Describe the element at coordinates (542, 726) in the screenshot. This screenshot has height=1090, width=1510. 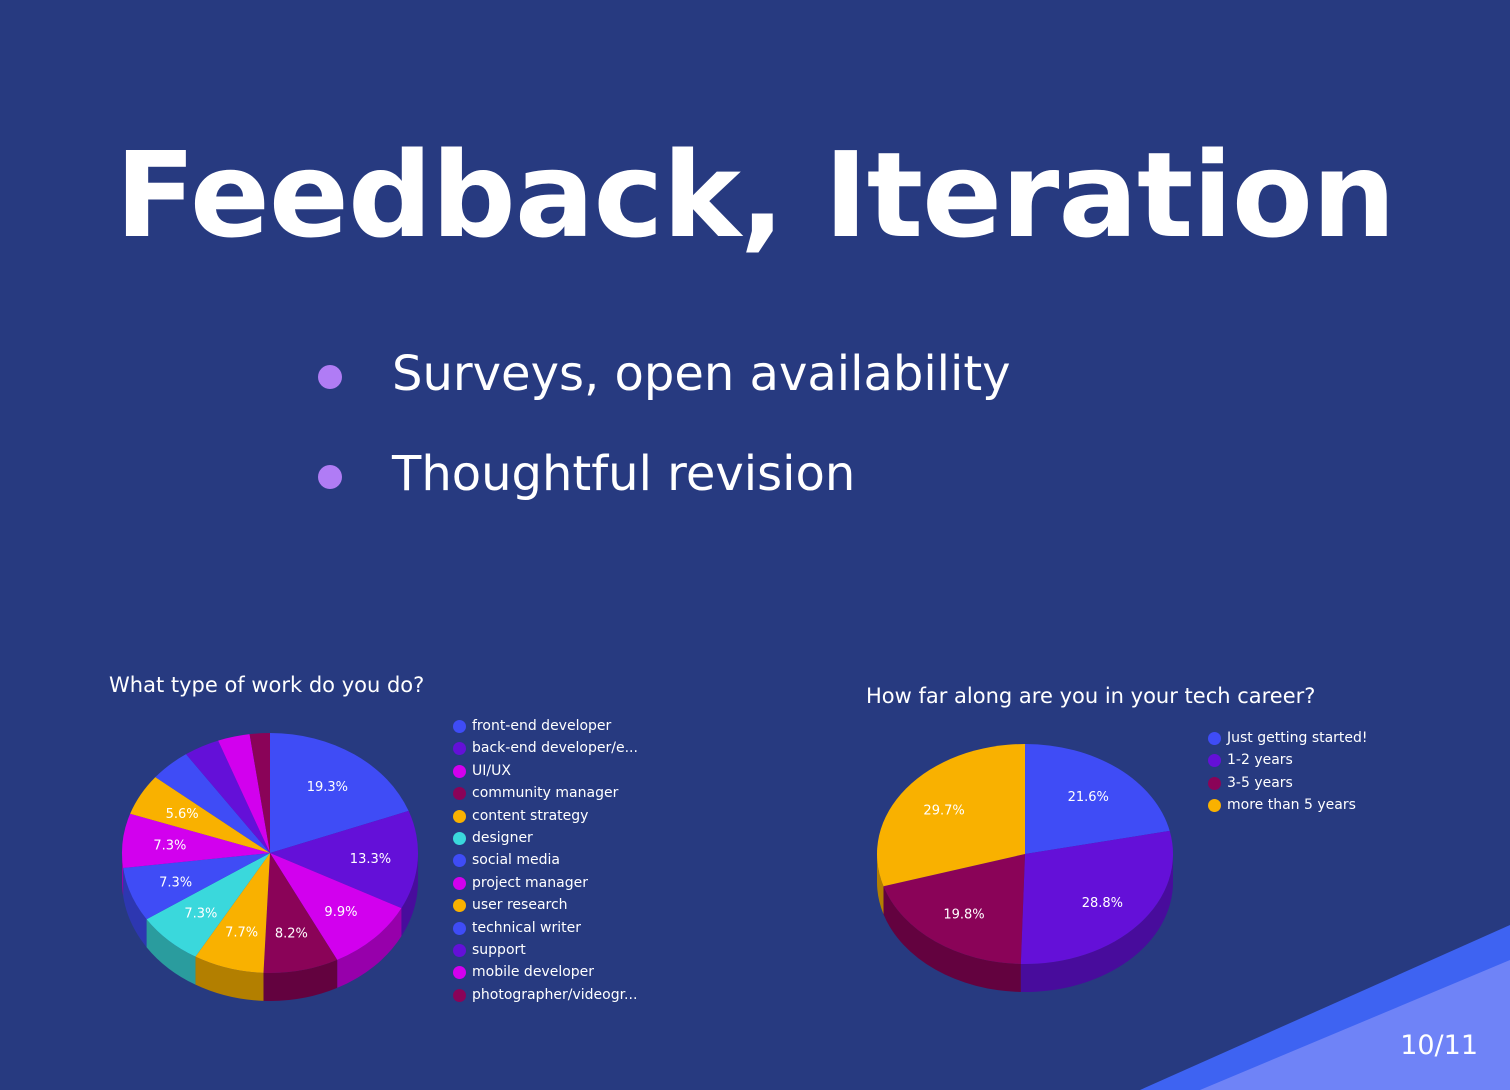
I see `chart1-legend-label: front-end developer` at that location.